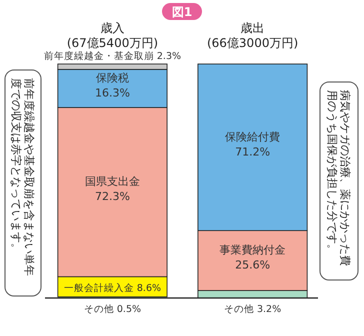  What do you see at coordinates (113, 56) in the screenshot?
I see `text: 前年度繰越金・基金取崩 2.3%` at bounding box center [113, 56].